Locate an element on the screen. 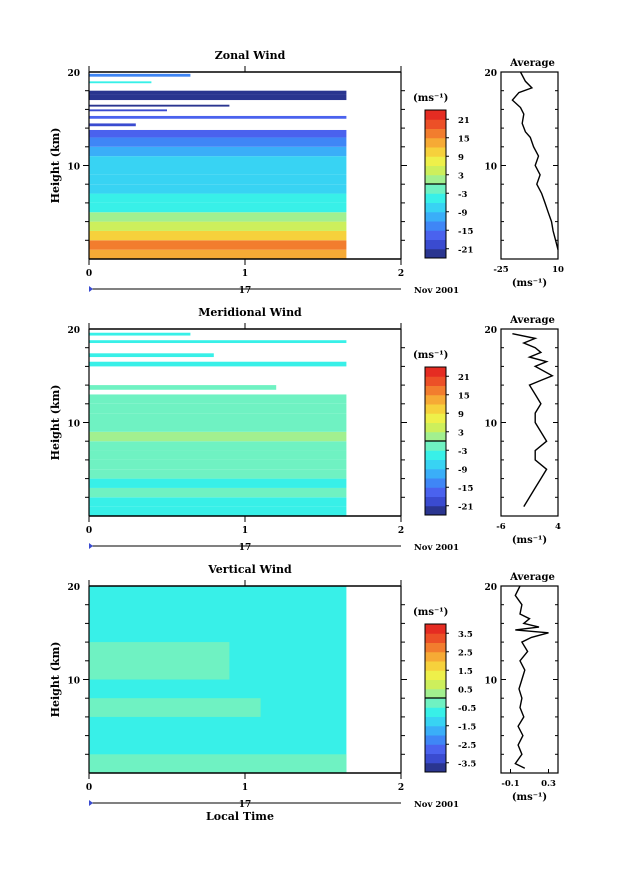 The height and width of the screenshot is (872, 618). chart-title: Zonal Wind is located at coordinates (250, 55).